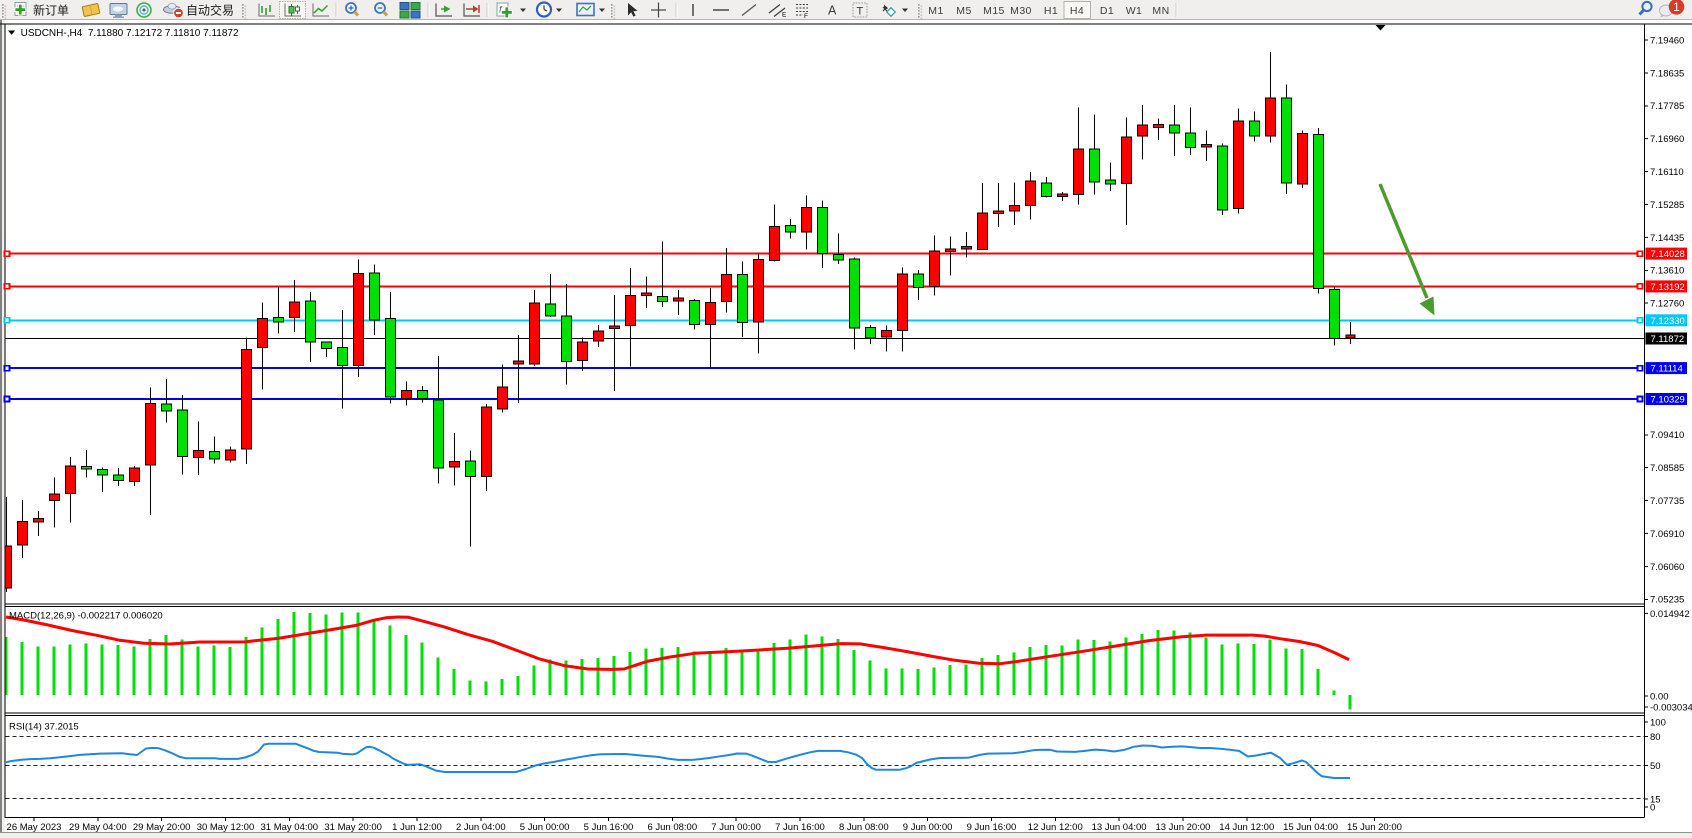 This screenshot has width=1692, height=838. I want to click on svg-text: 9 Jun 16:00, so click(992, 827).